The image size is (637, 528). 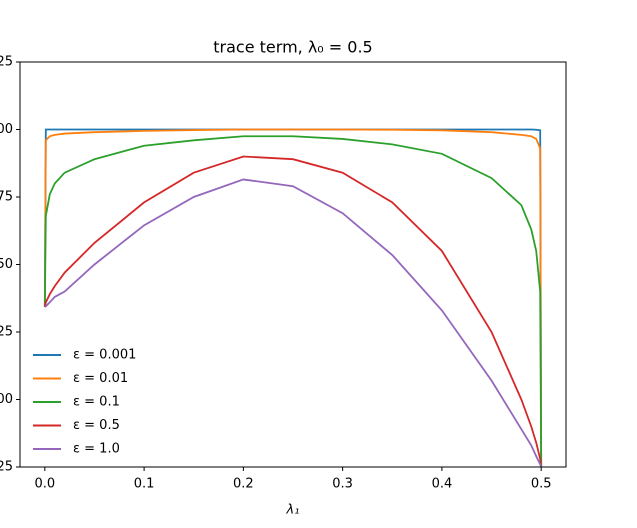 I want to click on x-axis-label: λ₁, so click(x=293, y=510).